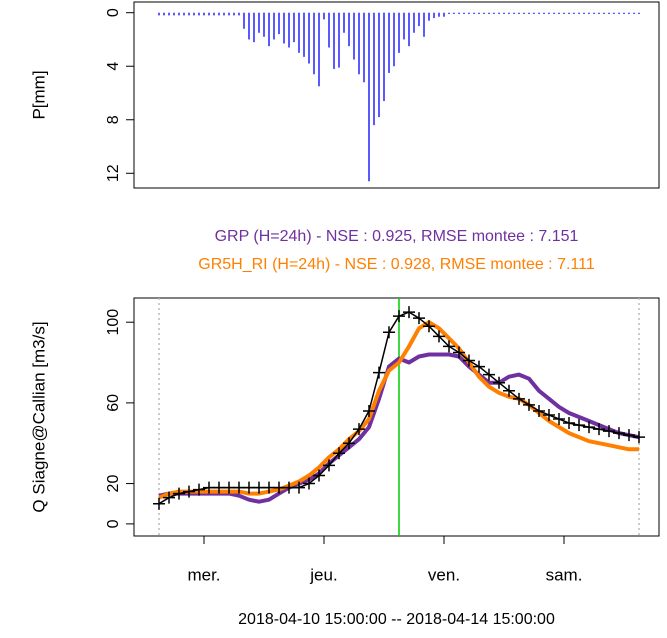 The width and height of the screenshot is (667, 638). I want to click on y-tick-label: 100, so click(113, 322).